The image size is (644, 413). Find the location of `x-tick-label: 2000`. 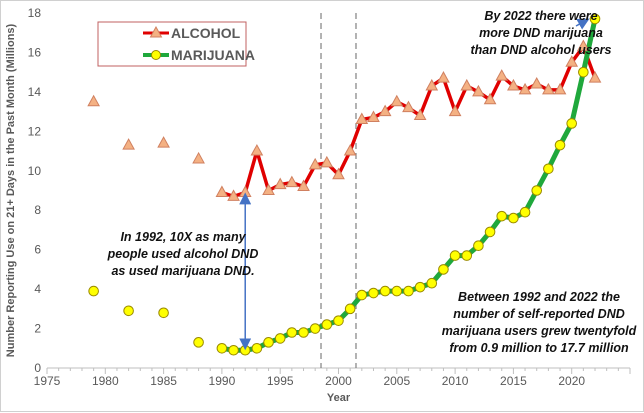

x-tick-label: 2000 is located at coordinates (338, 381).